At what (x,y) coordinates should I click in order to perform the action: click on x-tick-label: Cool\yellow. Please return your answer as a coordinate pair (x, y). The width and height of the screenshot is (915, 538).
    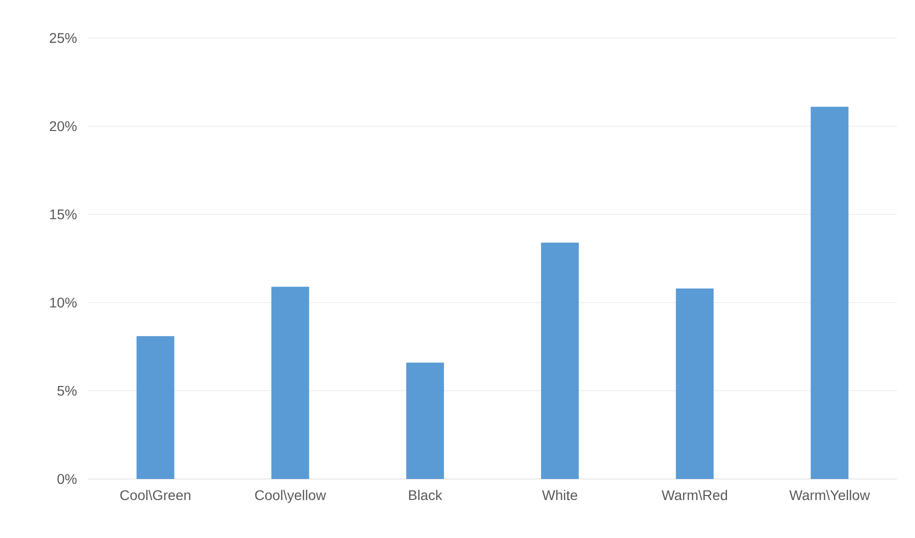
    Looking at the image, I should click on (290, 496).